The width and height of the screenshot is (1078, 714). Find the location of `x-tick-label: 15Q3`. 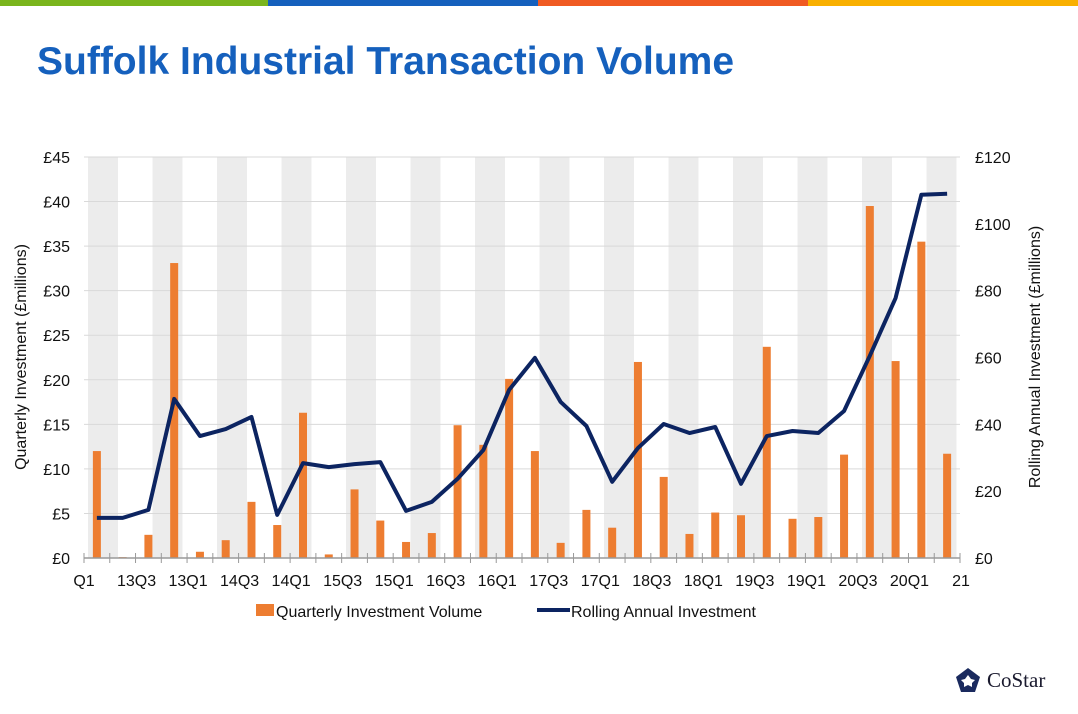

x-tick-label: 15Q3 is located at coordinates (342, 581).